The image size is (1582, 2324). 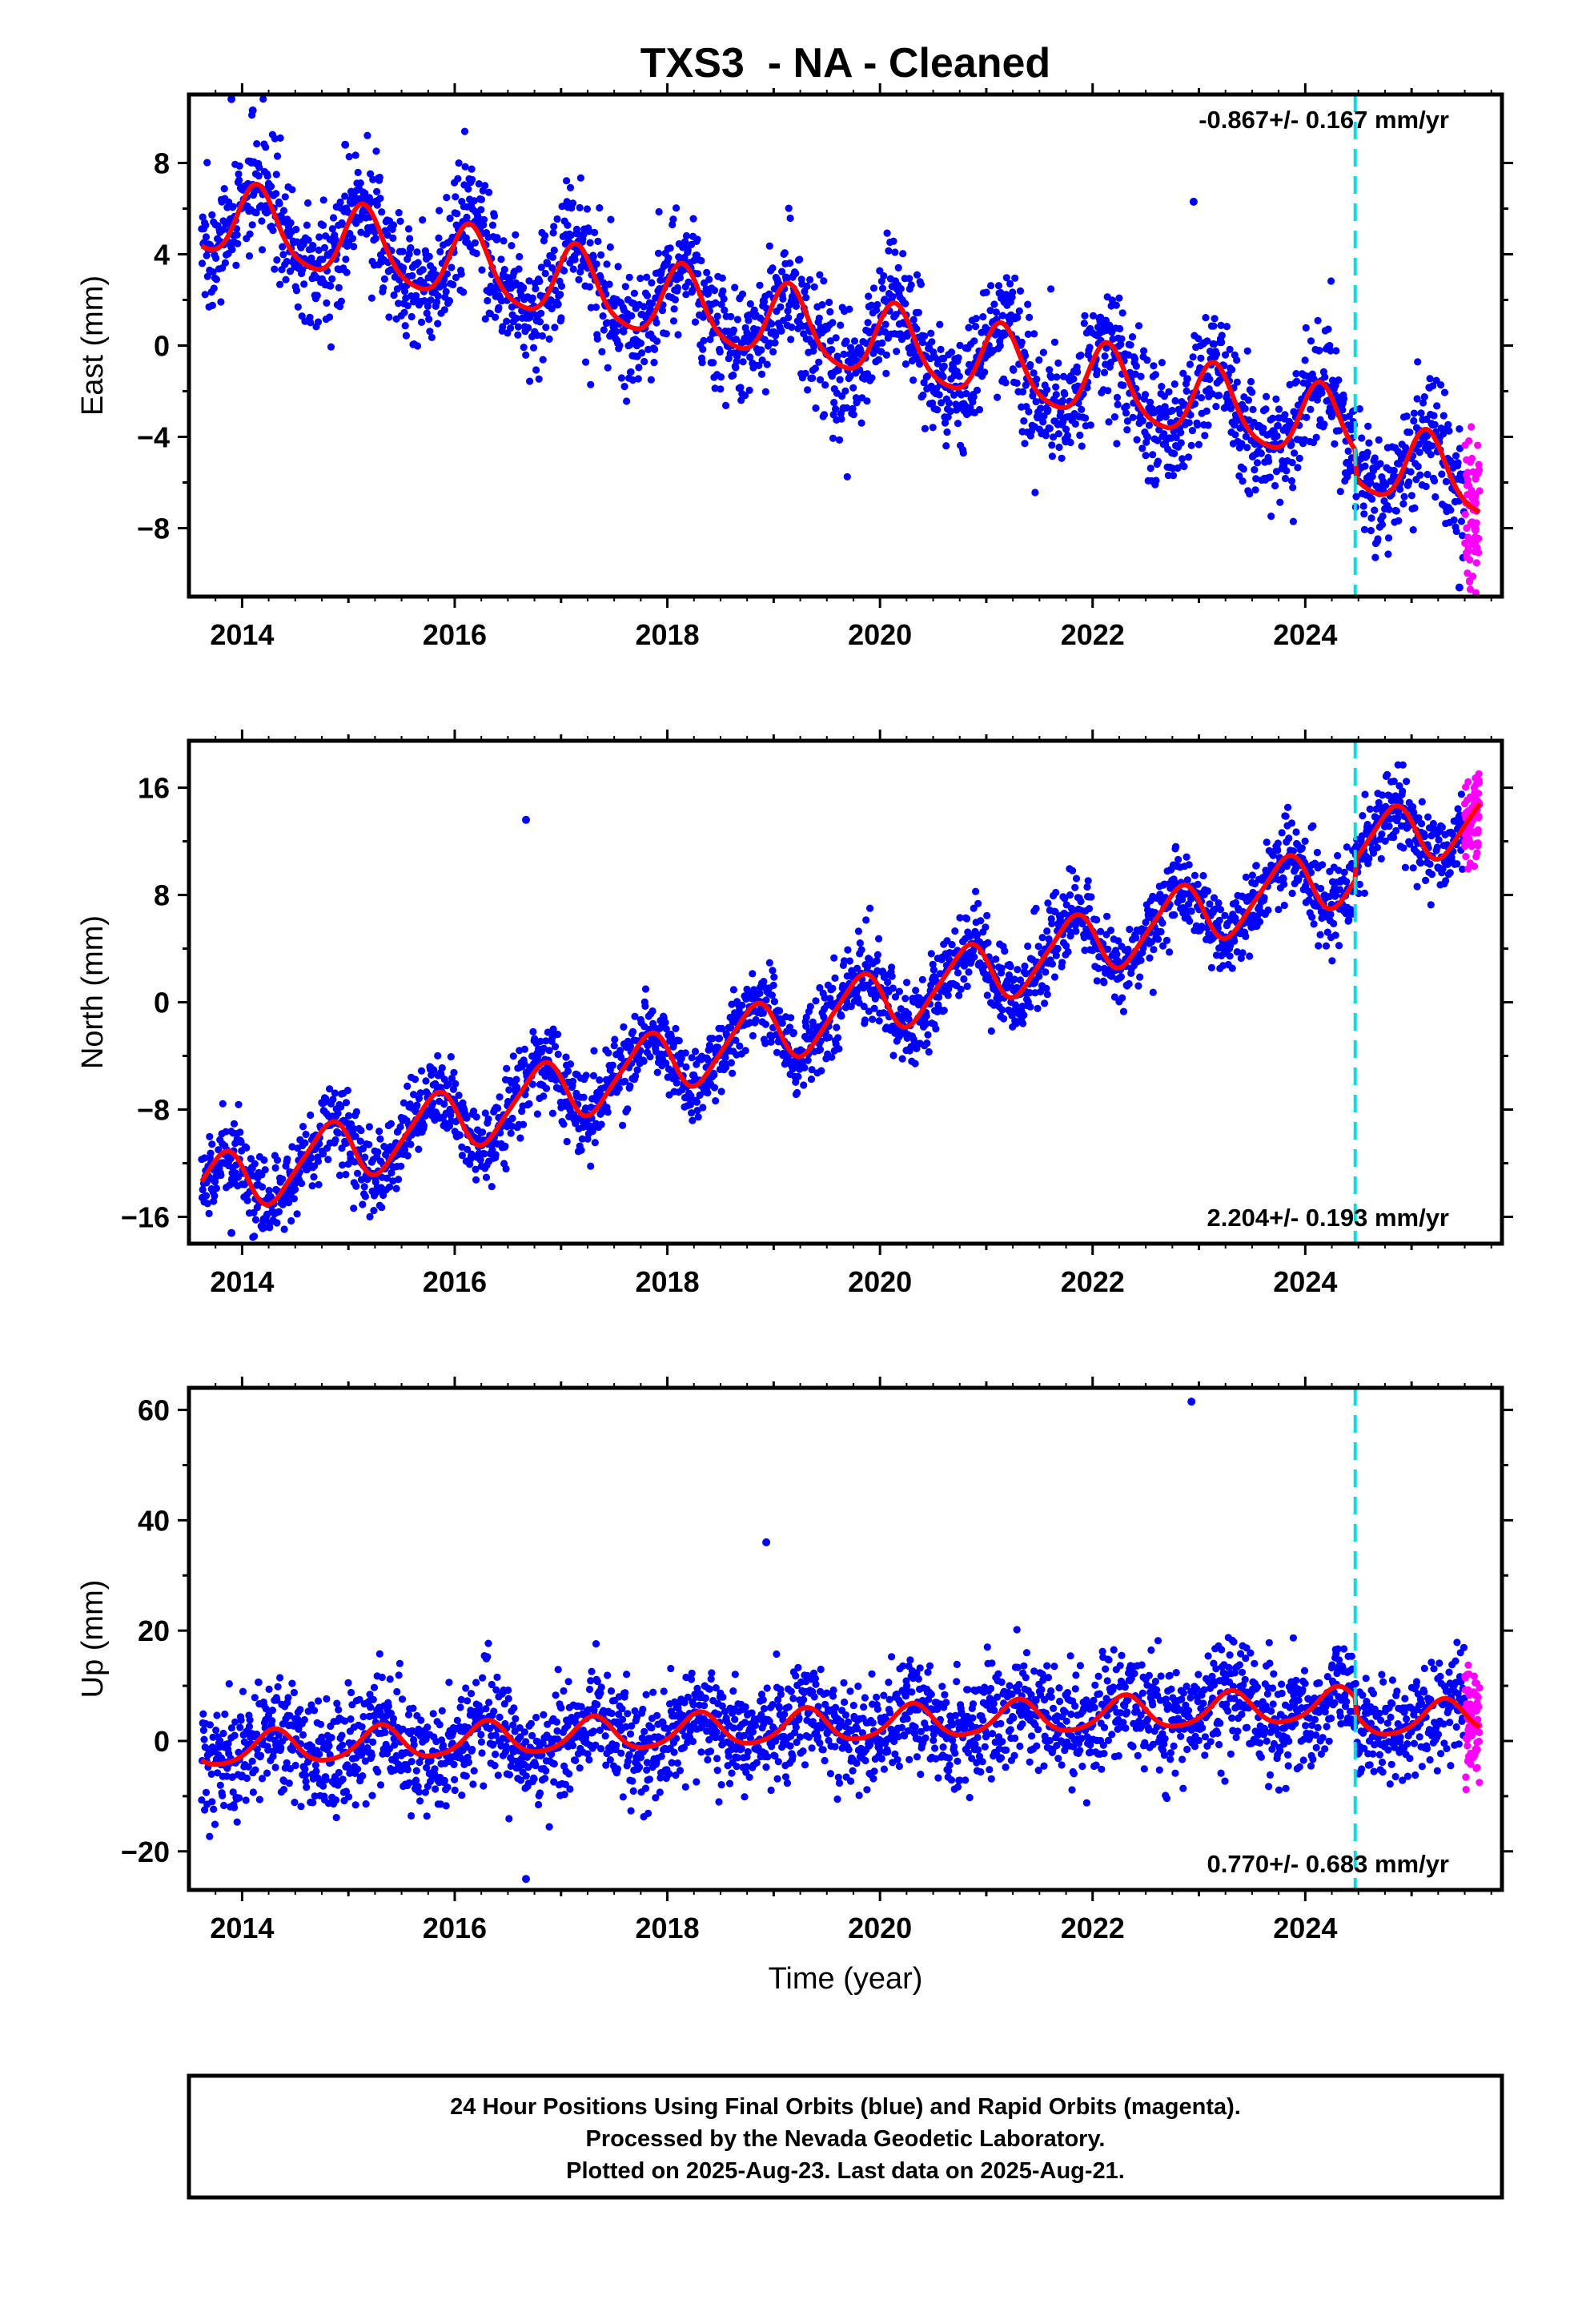 What do you see at coordinates (154, 529) in the screenshot?
I see `y-tick-label: −8` at bounding box center [154, 529].